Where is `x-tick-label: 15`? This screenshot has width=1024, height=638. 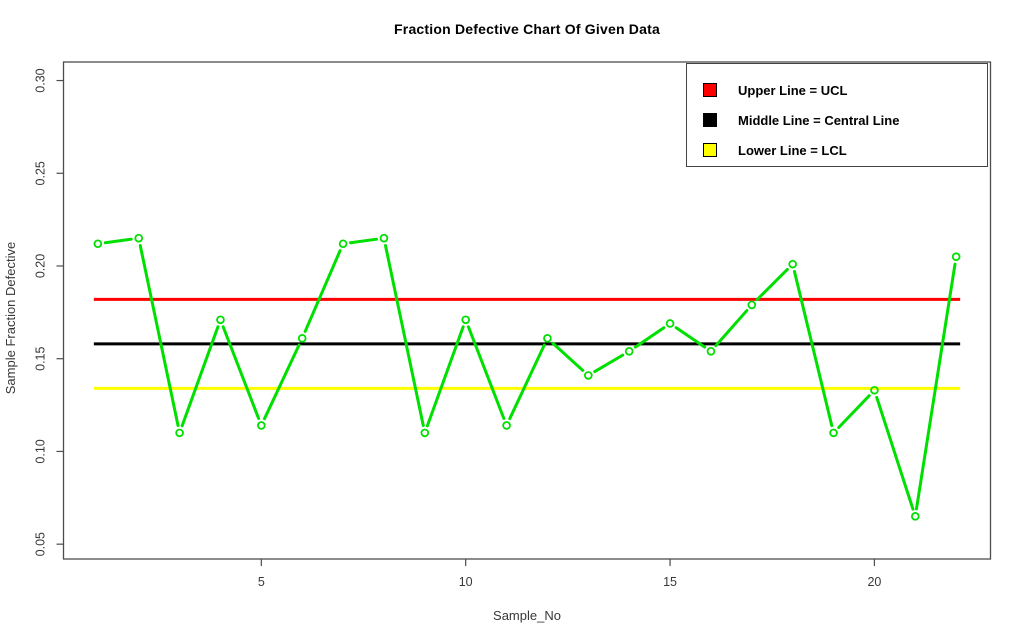
x-tick-label: 15 is located at coordinates (670, 582).